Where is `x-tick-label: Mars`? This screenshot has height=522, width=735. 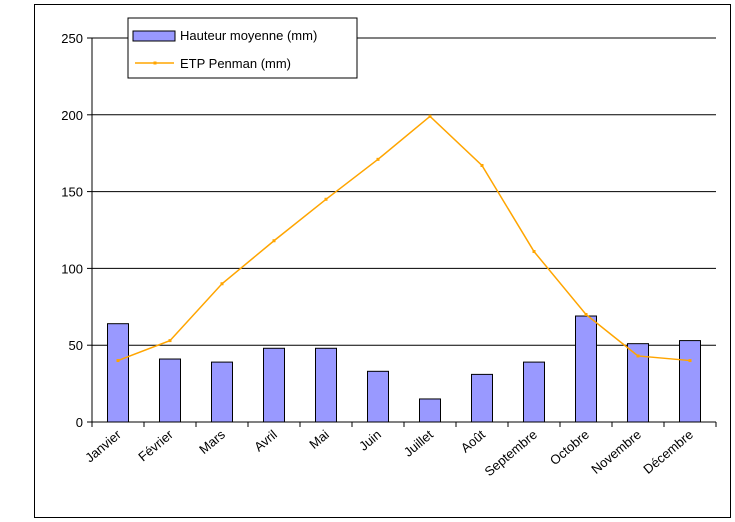
x-tick-label: Mars is located at coordinates (212, 441).